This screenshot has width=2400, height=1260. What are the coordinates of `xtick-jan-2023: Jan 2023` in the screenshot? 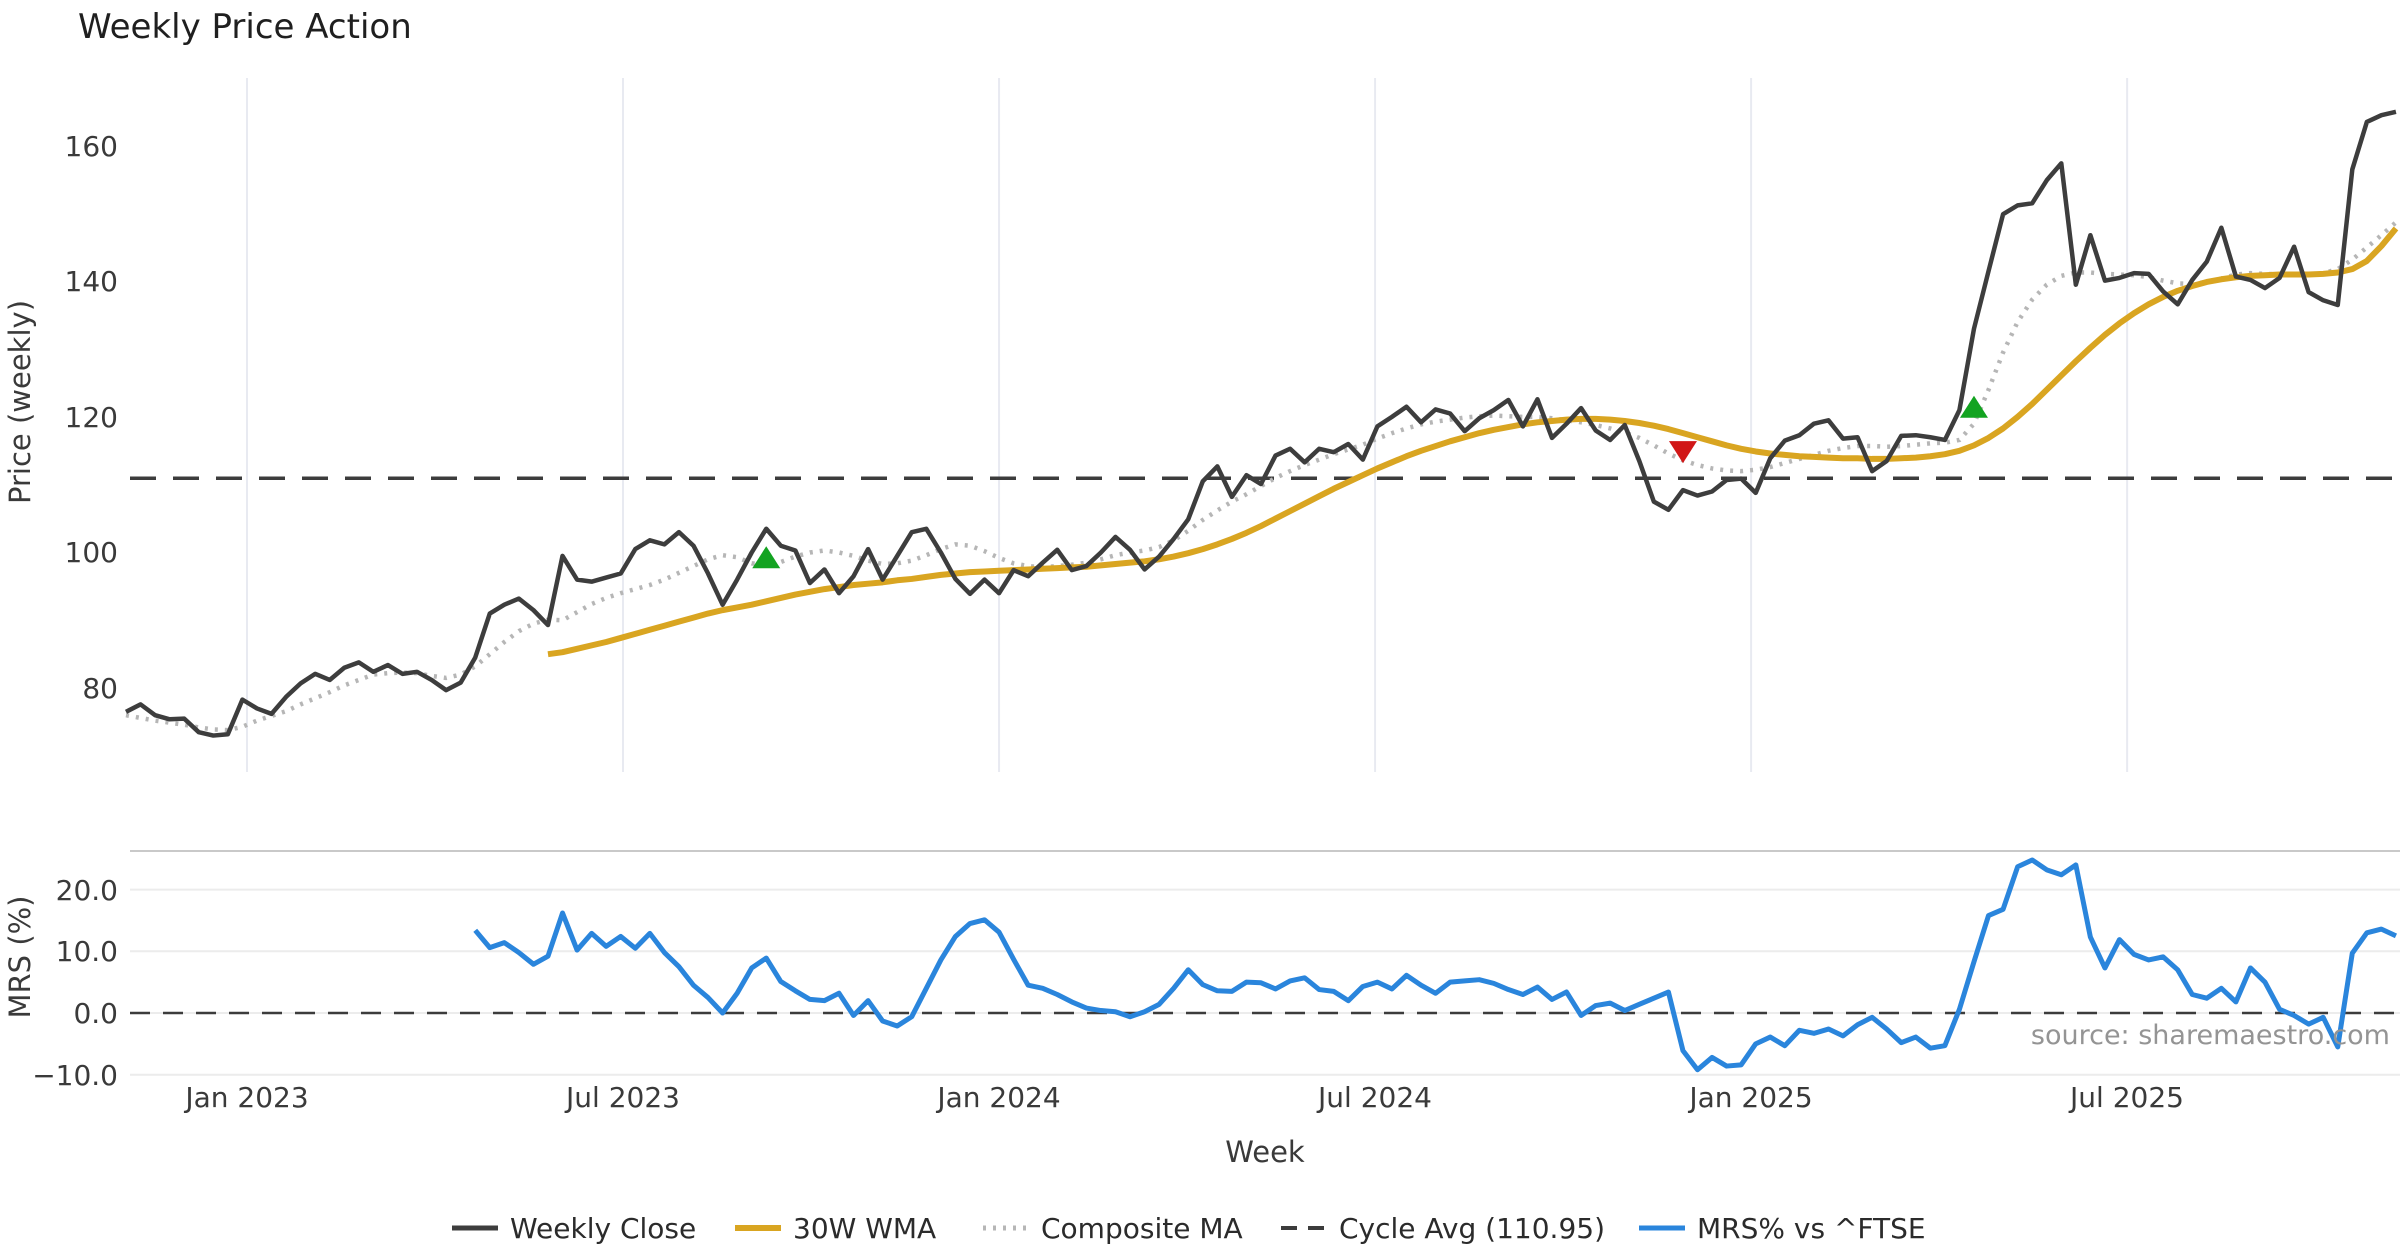 It's located at (245, 1097).